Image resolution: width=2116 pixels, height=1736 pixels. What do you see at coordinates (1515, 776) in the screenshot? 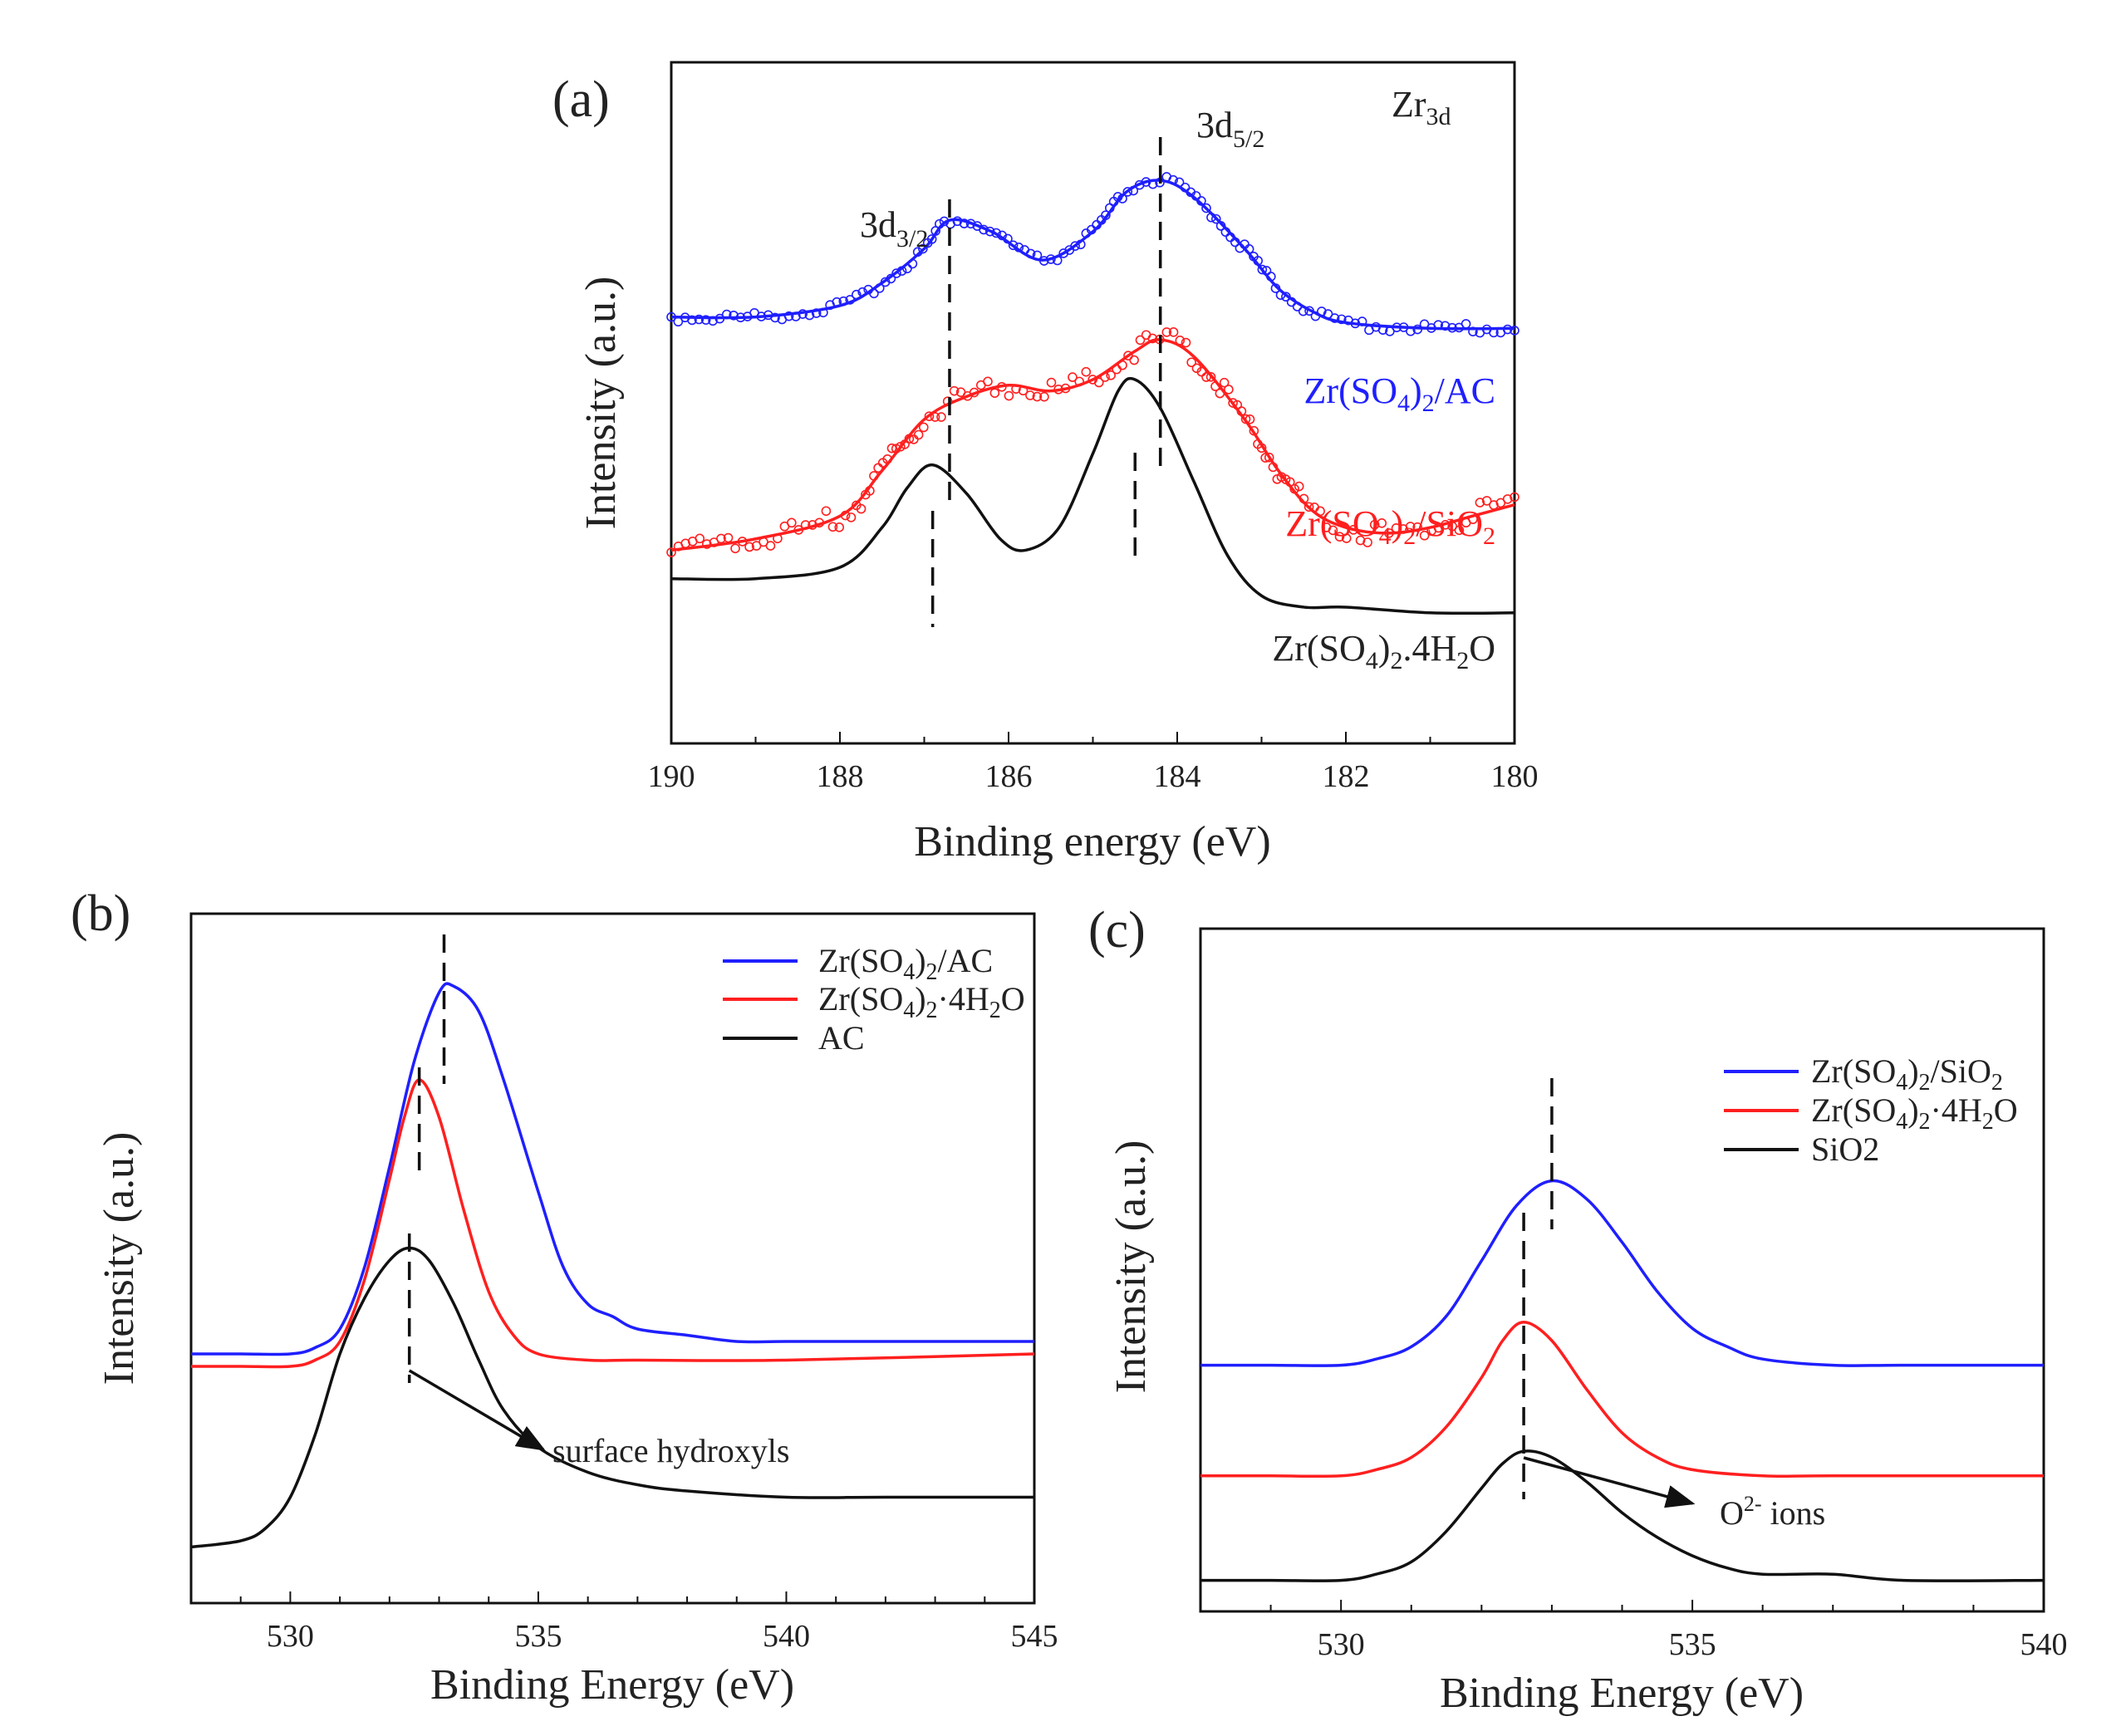
I see `x-tick-label: 180` at bounding box center [1515, 776].